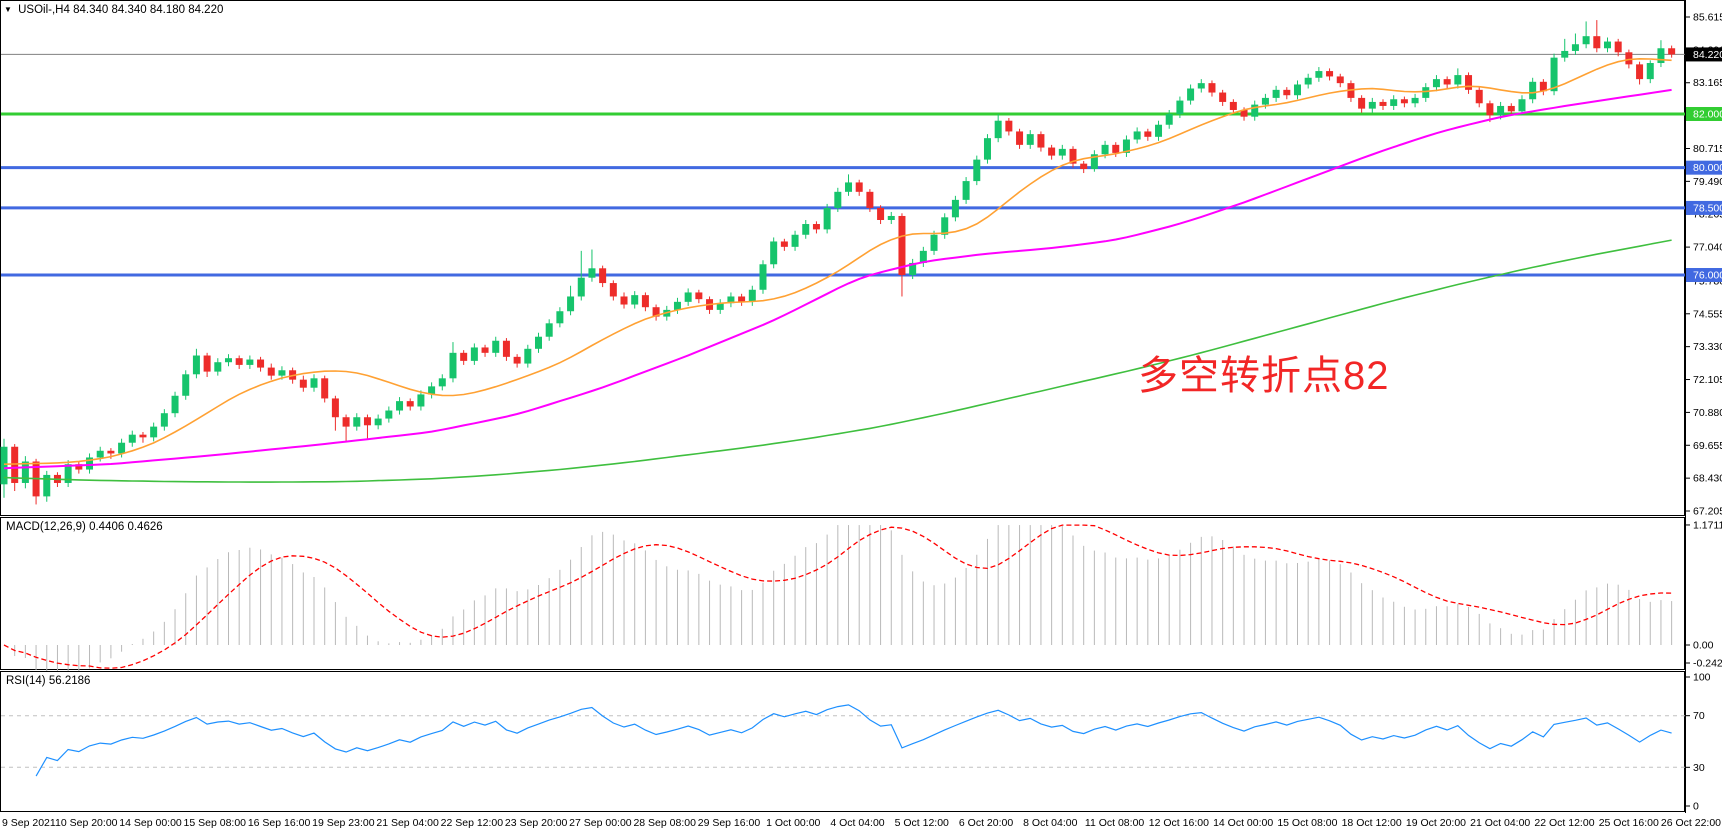 The height and width of the screenshot is (834, 1722). Describe the element at coordinates (215, 823) in the screenshot. I see `time-axis-label: 15 Sep 08:00` at that location.